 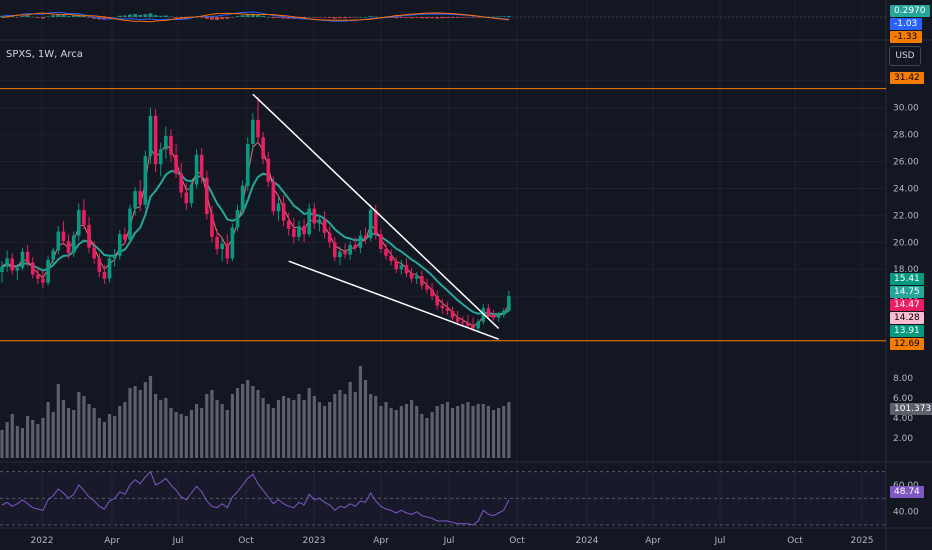 What do you see at coordinates (653, 541) in the screenshot?
I see `x-axis-label: Apr` at bounding box center [653, 541].